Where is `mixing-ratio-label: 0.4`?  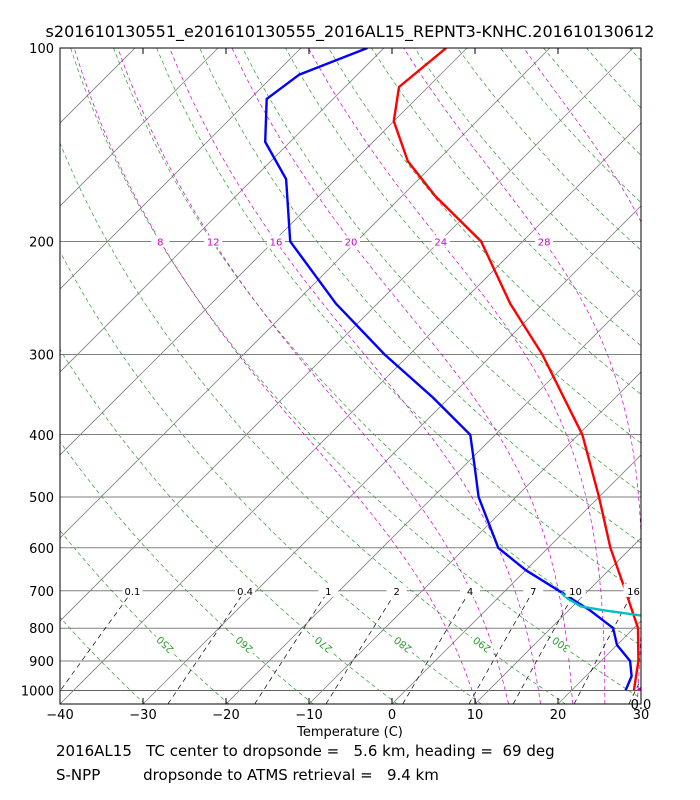 mixing-ratio-label: 0.4 is located at coordinates (245, 592).